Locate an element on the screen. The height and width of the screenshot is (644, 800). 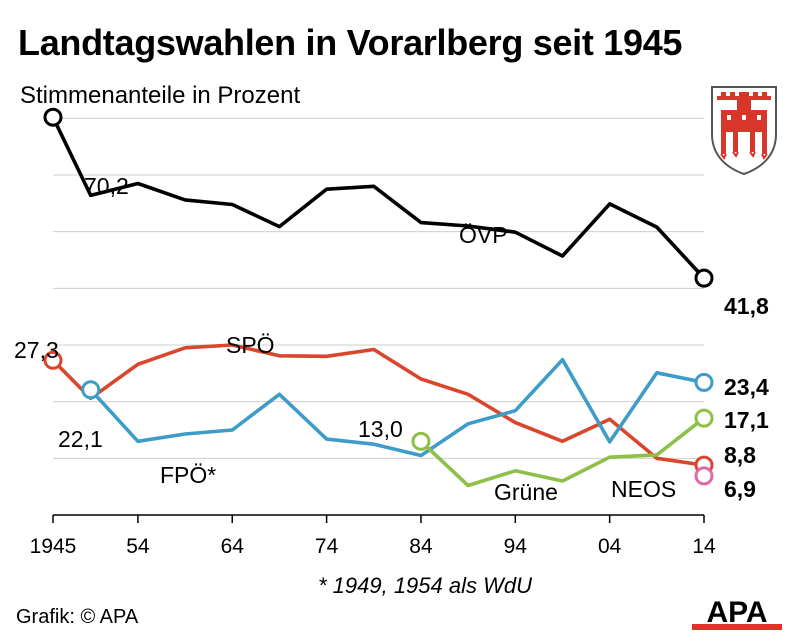
x-tick-label: 14 is located at coordinates (704, 546).